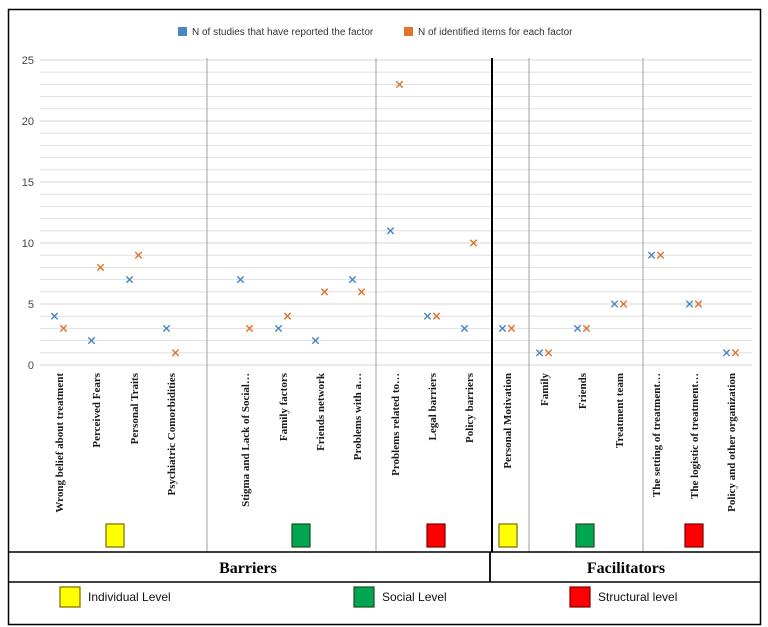 Image resolution: width=768 pixels, height=627 pixels. Describe the element at coordinates (60, 443) in the screenshot. I see `category-label: Wrong belief about treatment` at that location.